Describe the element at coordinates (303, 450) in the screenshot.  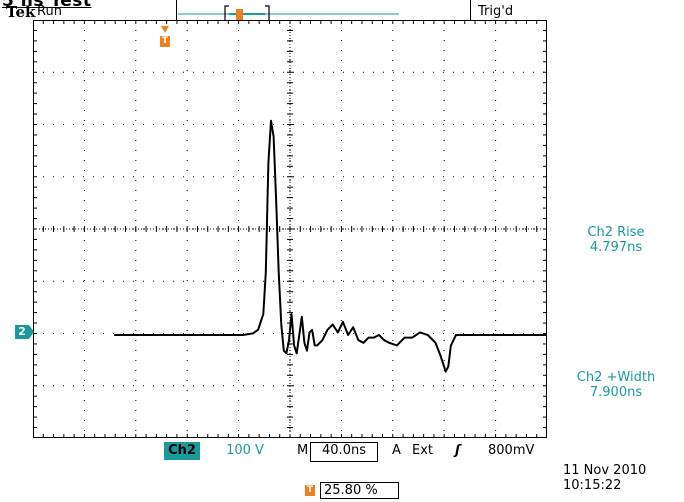
I see `timebase-label: M` at that location.